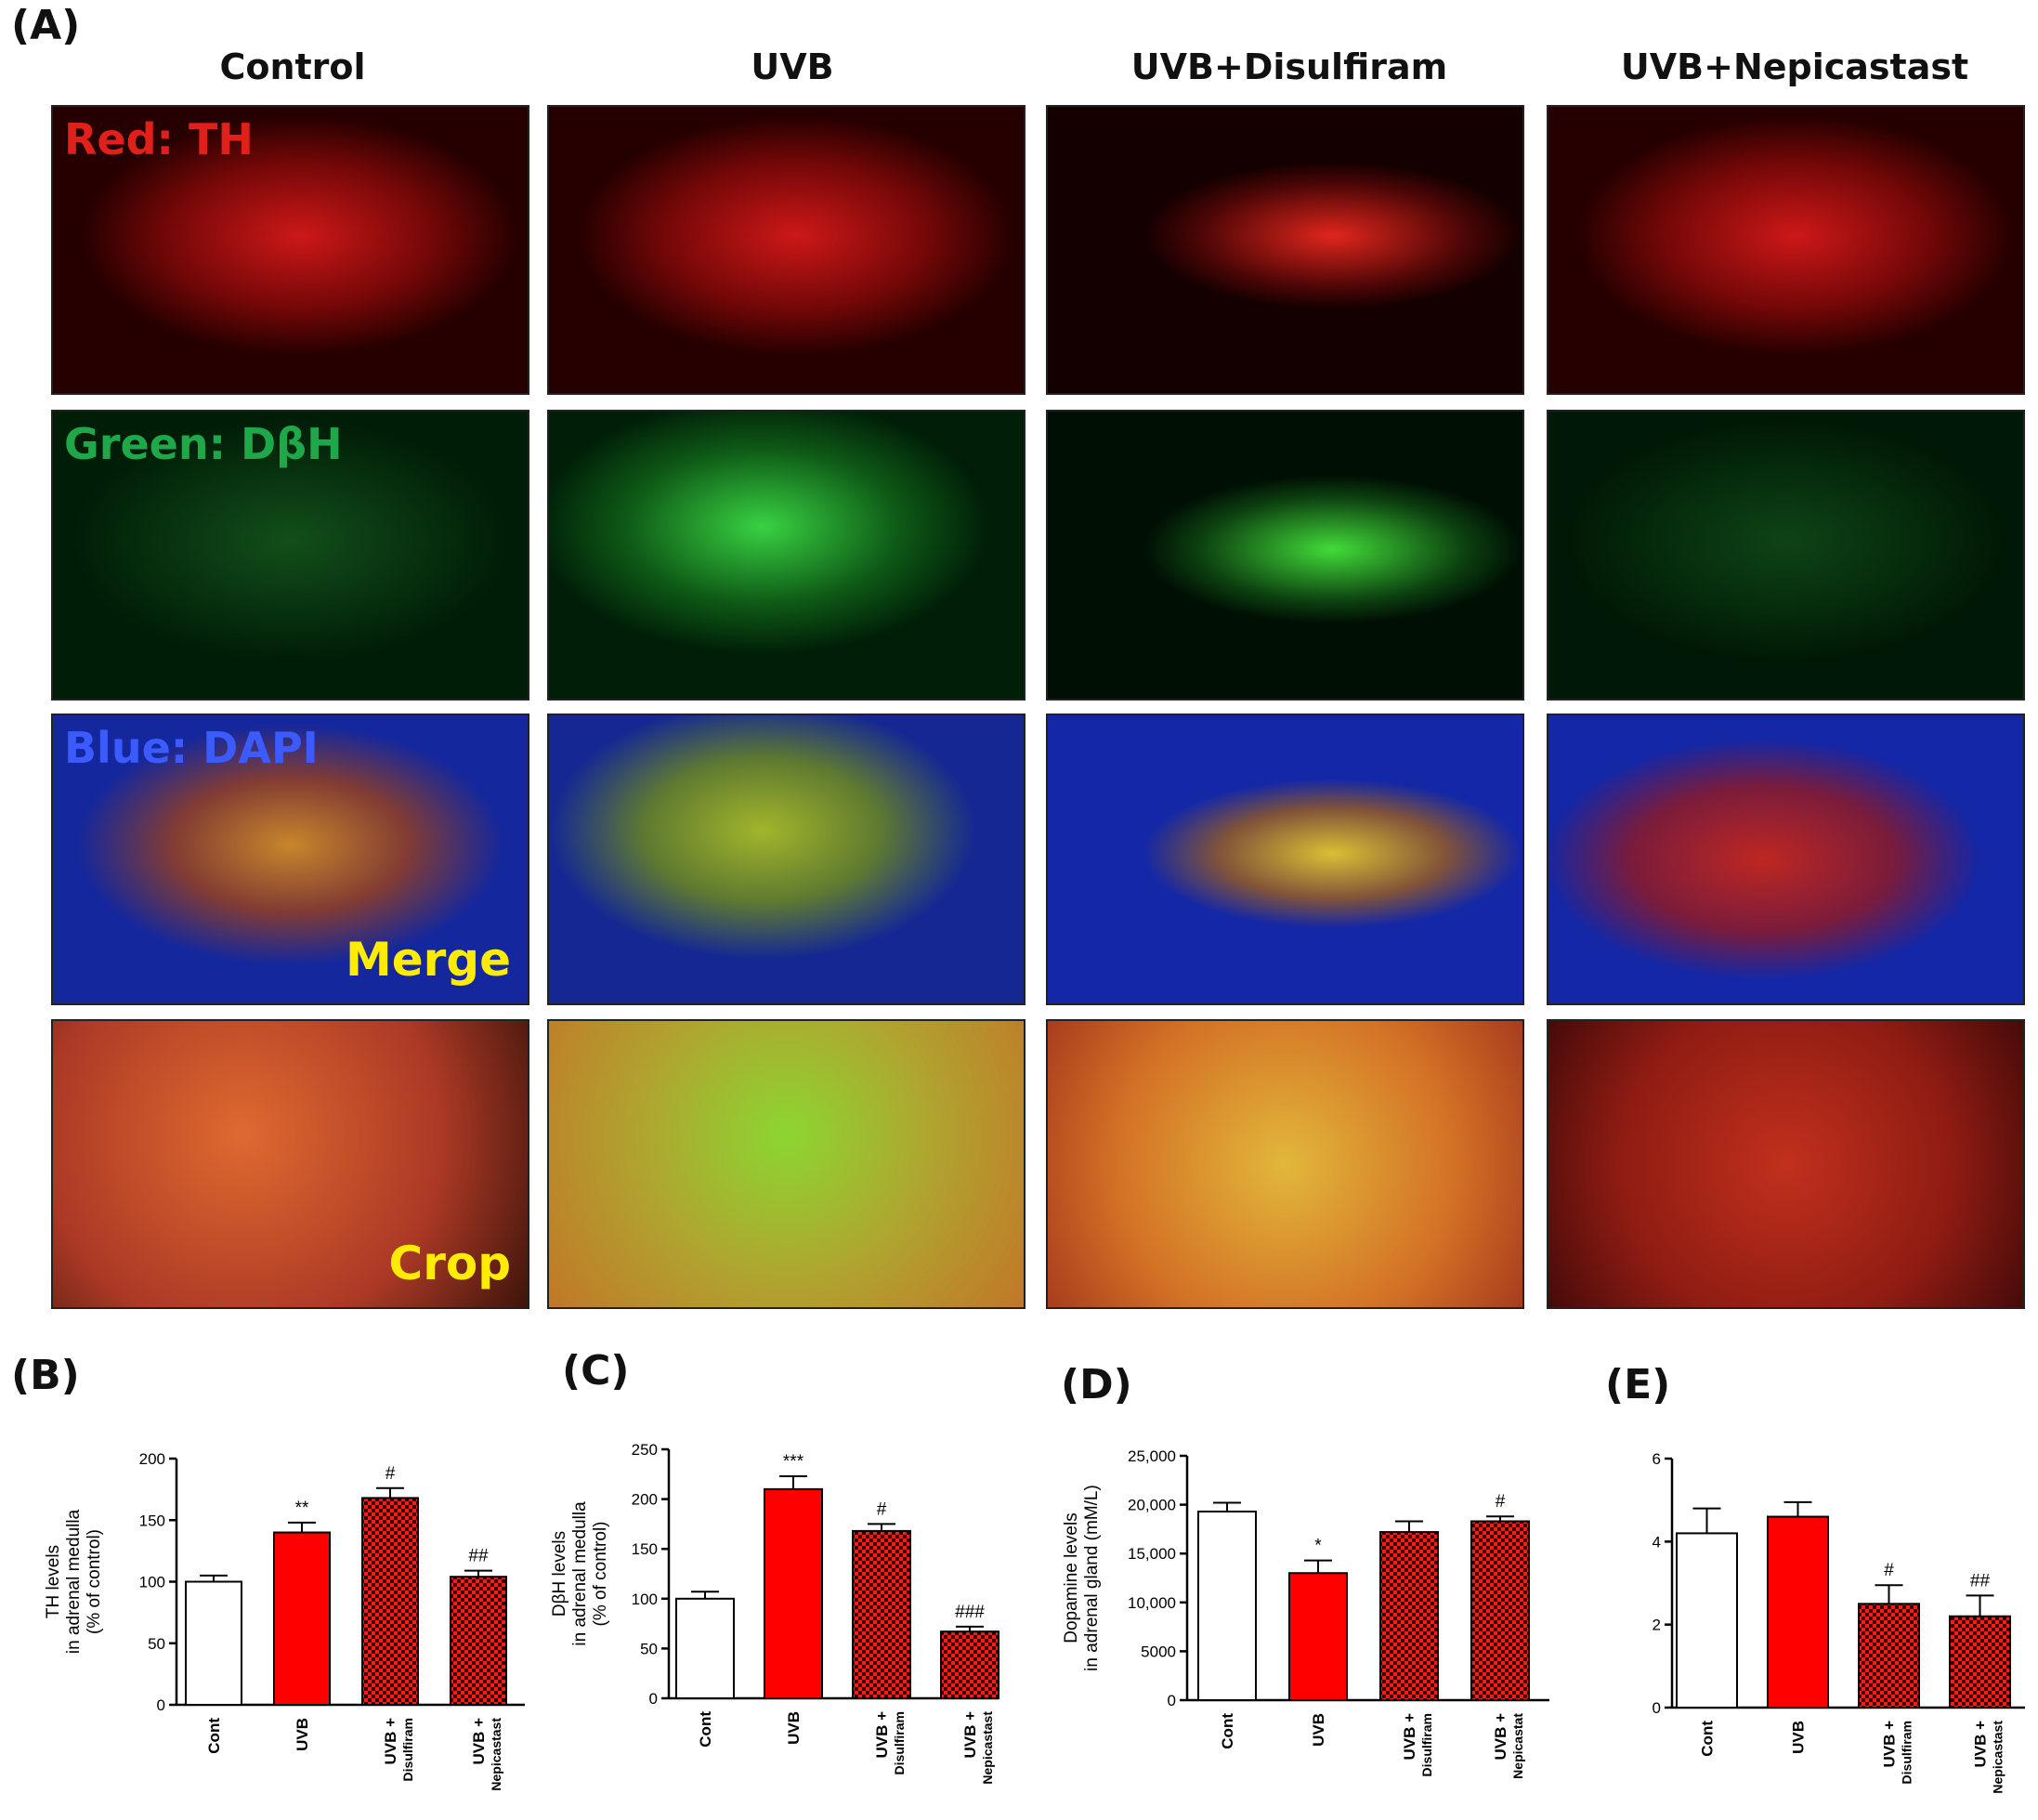  What do you see at coordinates (1786, 1164) in the screenshot?
I see `micrograph-crop-uvb-nepicastast` at bounding box center [1786, 1164].